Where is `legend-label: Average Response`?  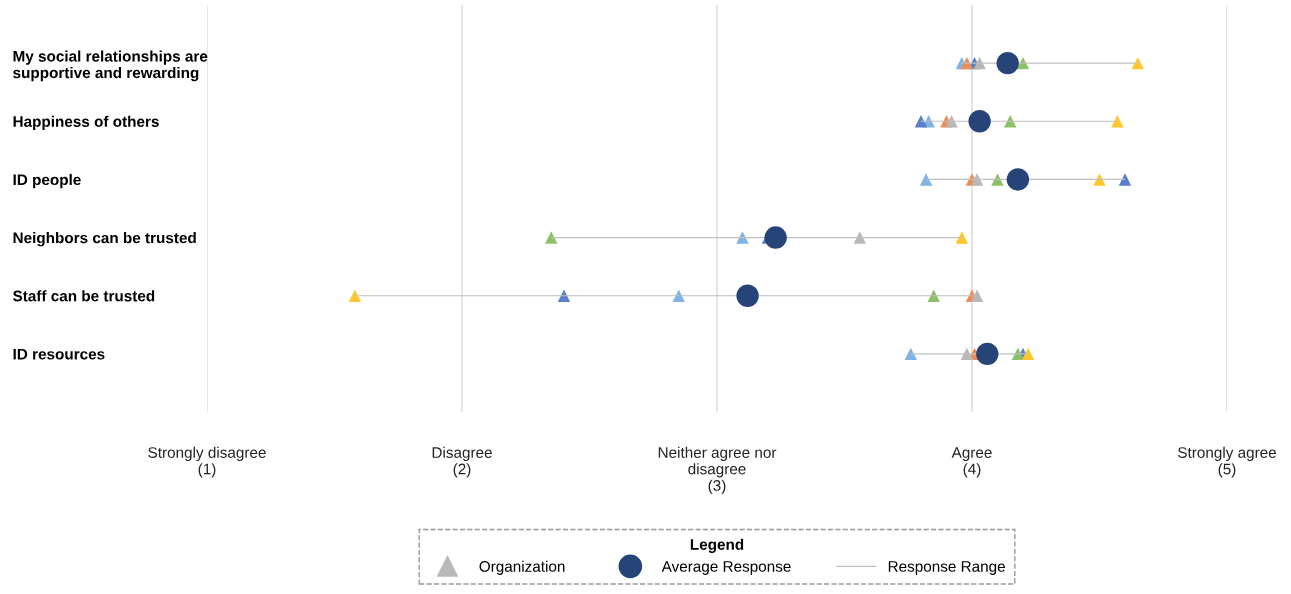 legend-label: Average Response is located at coordinates (726, 568).